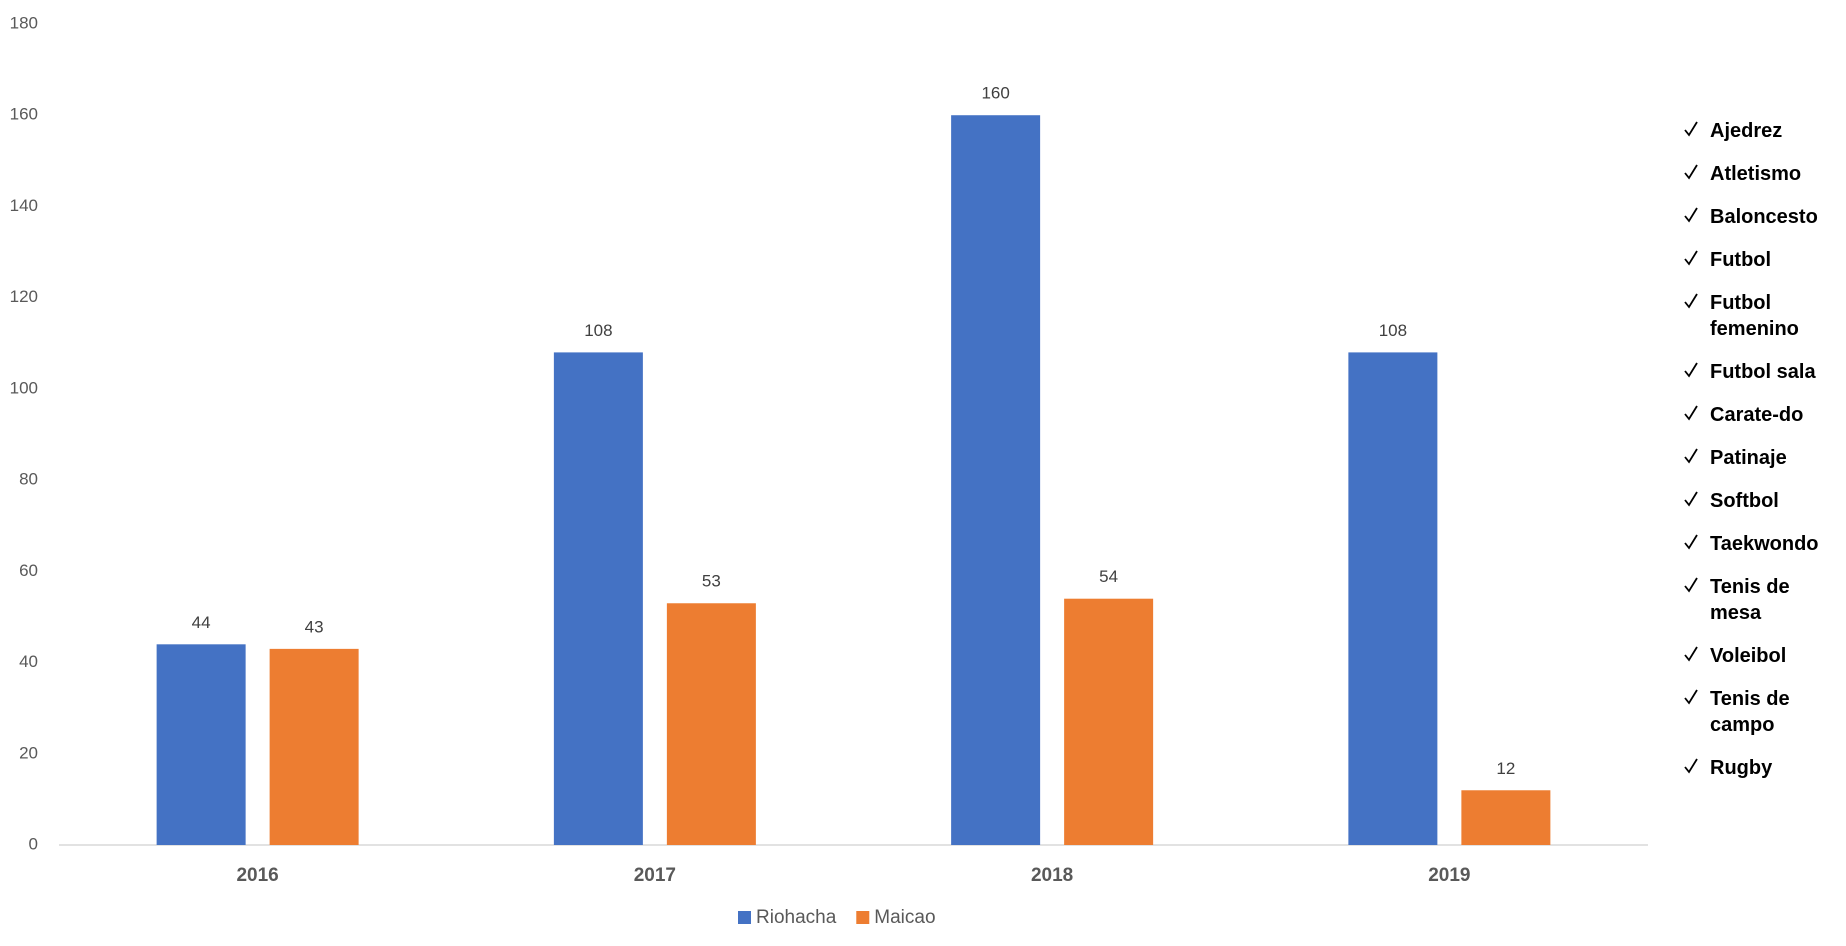  Describe the element at coordinates (33, 843) in the screenshot. I see `y-tick-label: 0` at that location.